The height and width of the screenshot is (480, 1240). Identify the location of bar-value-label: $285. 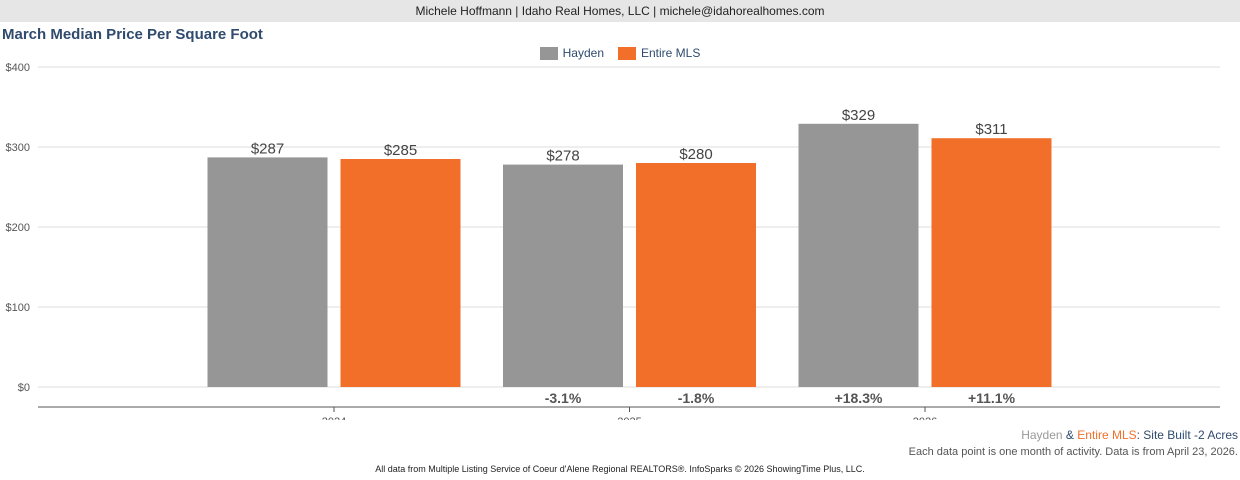
(400, 150).